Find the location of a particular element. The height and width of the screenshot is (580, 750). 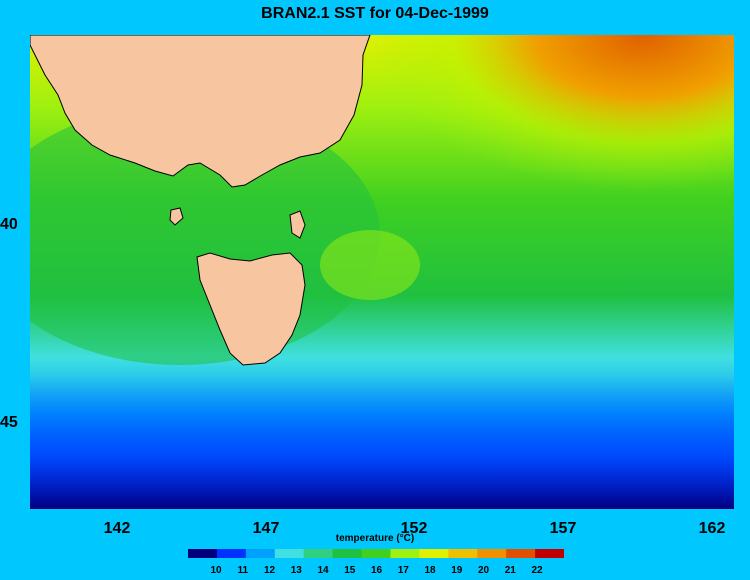

eddy-region is located at coordinates (370, 265).